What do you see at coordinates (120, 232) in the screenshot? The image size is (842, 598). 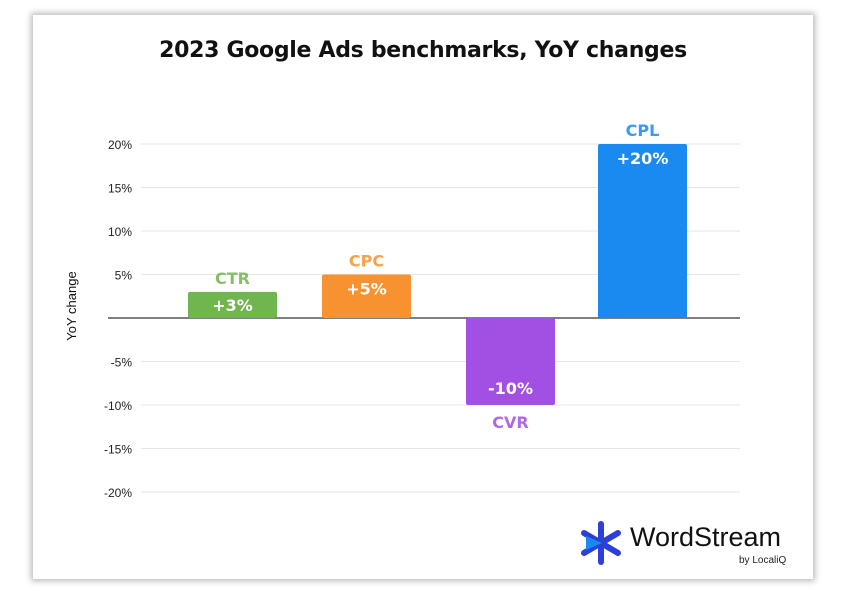 I see `y-tick-label: 10%` at bounding box center [120, 232].